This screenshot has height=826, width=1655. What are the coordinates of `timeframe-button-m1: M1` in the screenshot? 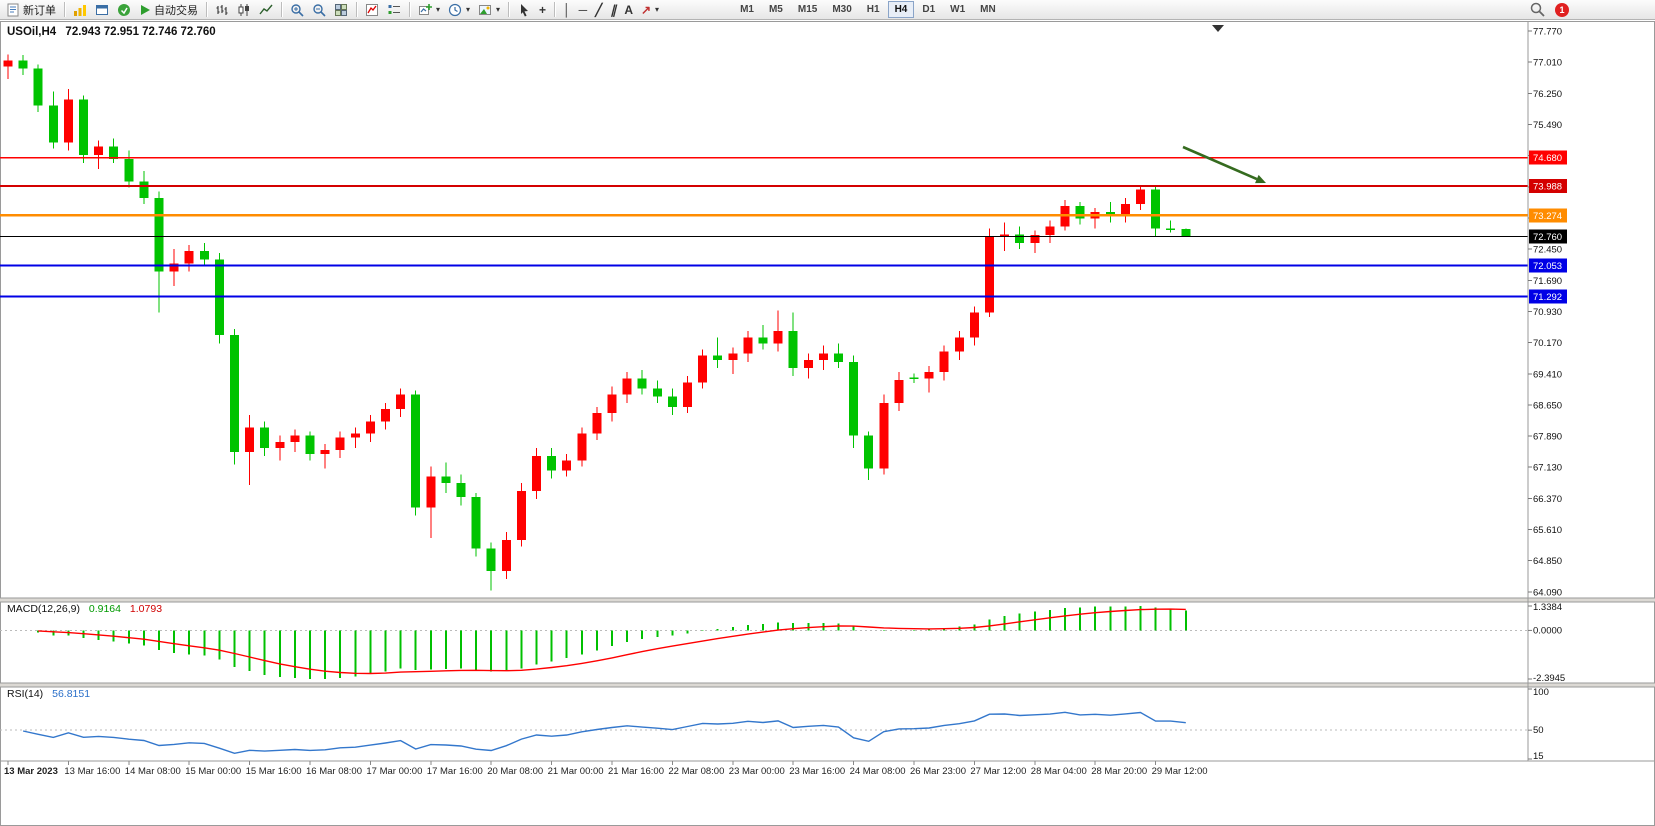 It's located at (747, 9).